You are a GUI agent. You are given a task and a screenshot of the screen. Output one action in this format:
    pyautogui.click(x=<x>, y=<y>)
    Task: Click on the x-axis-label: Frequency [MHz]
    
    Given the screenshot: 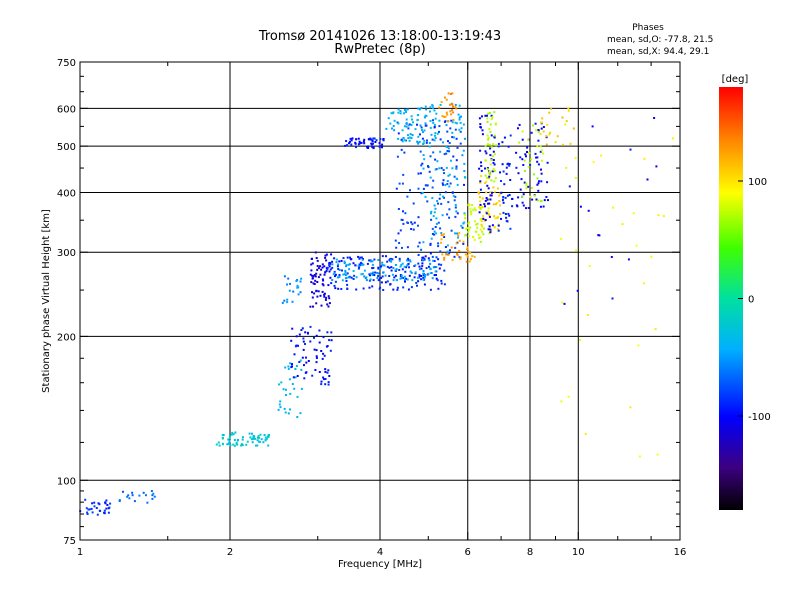 What is the action you would take?
    pyautogui.click(x=380, y=564)
    